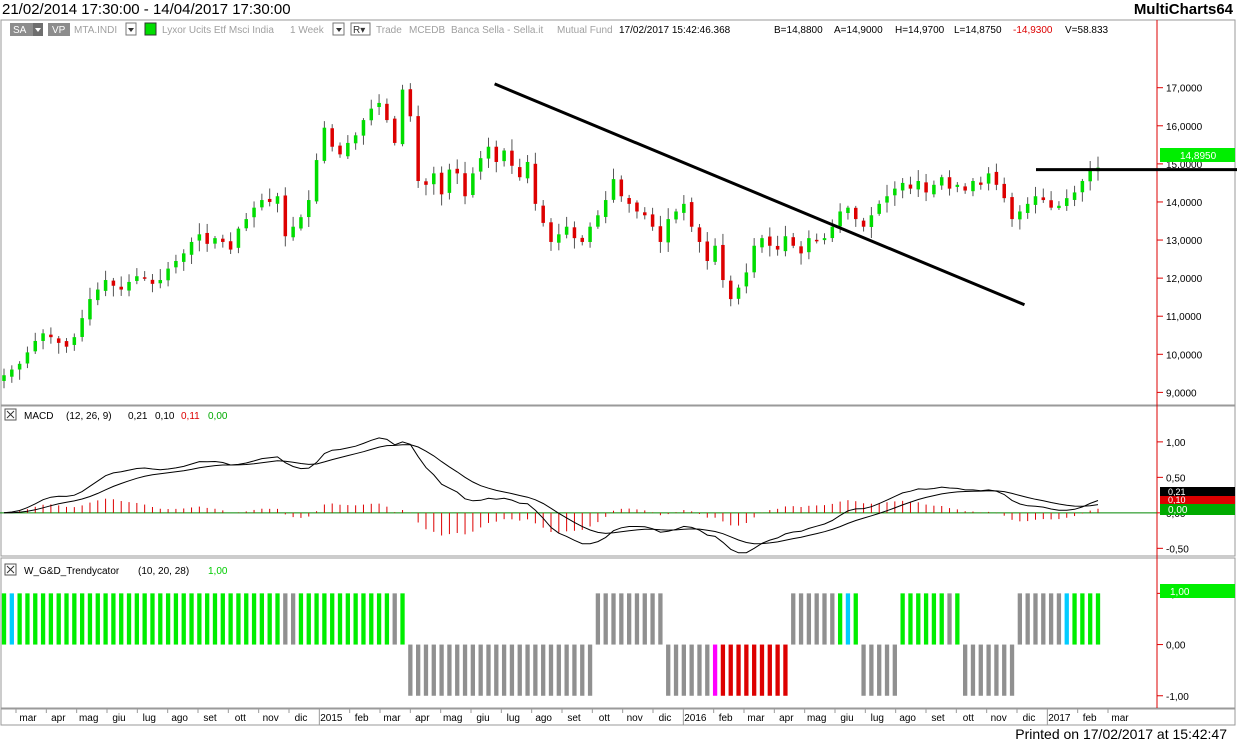  I want to click on realtime-button, so click(360, 29).